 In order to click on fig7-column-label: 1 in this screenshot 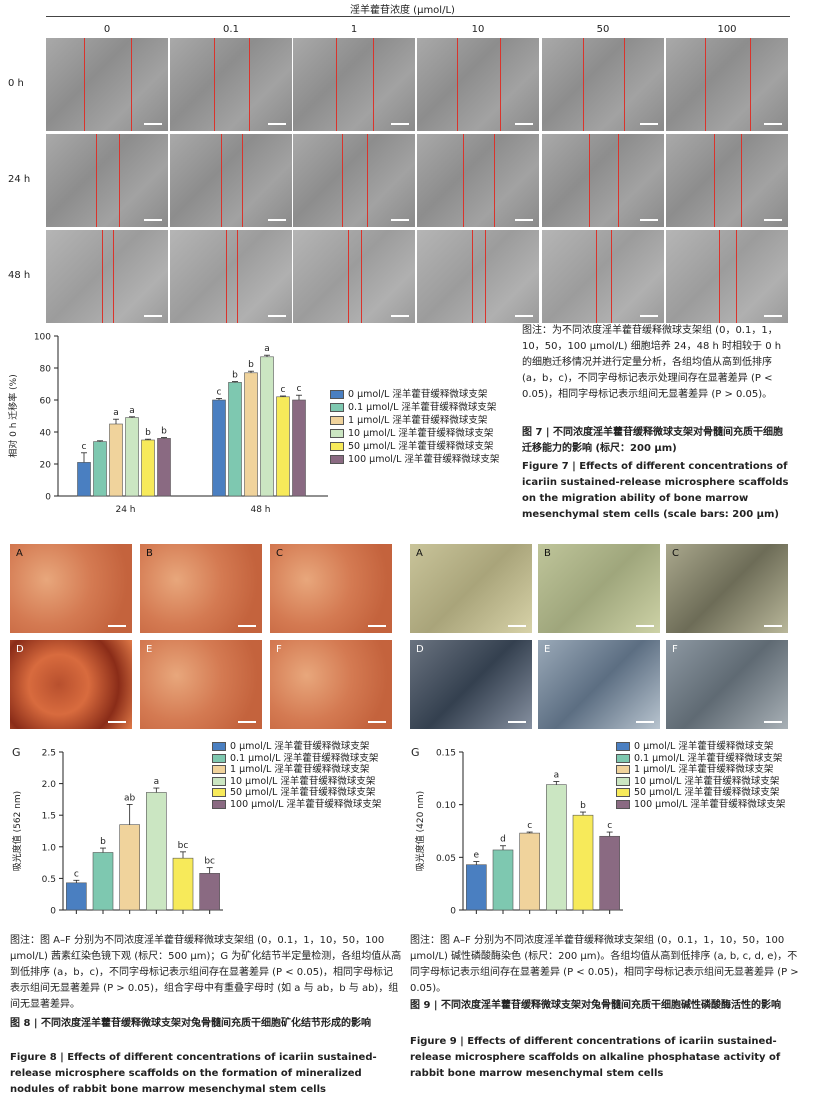, I will do `click(354, 29)`.